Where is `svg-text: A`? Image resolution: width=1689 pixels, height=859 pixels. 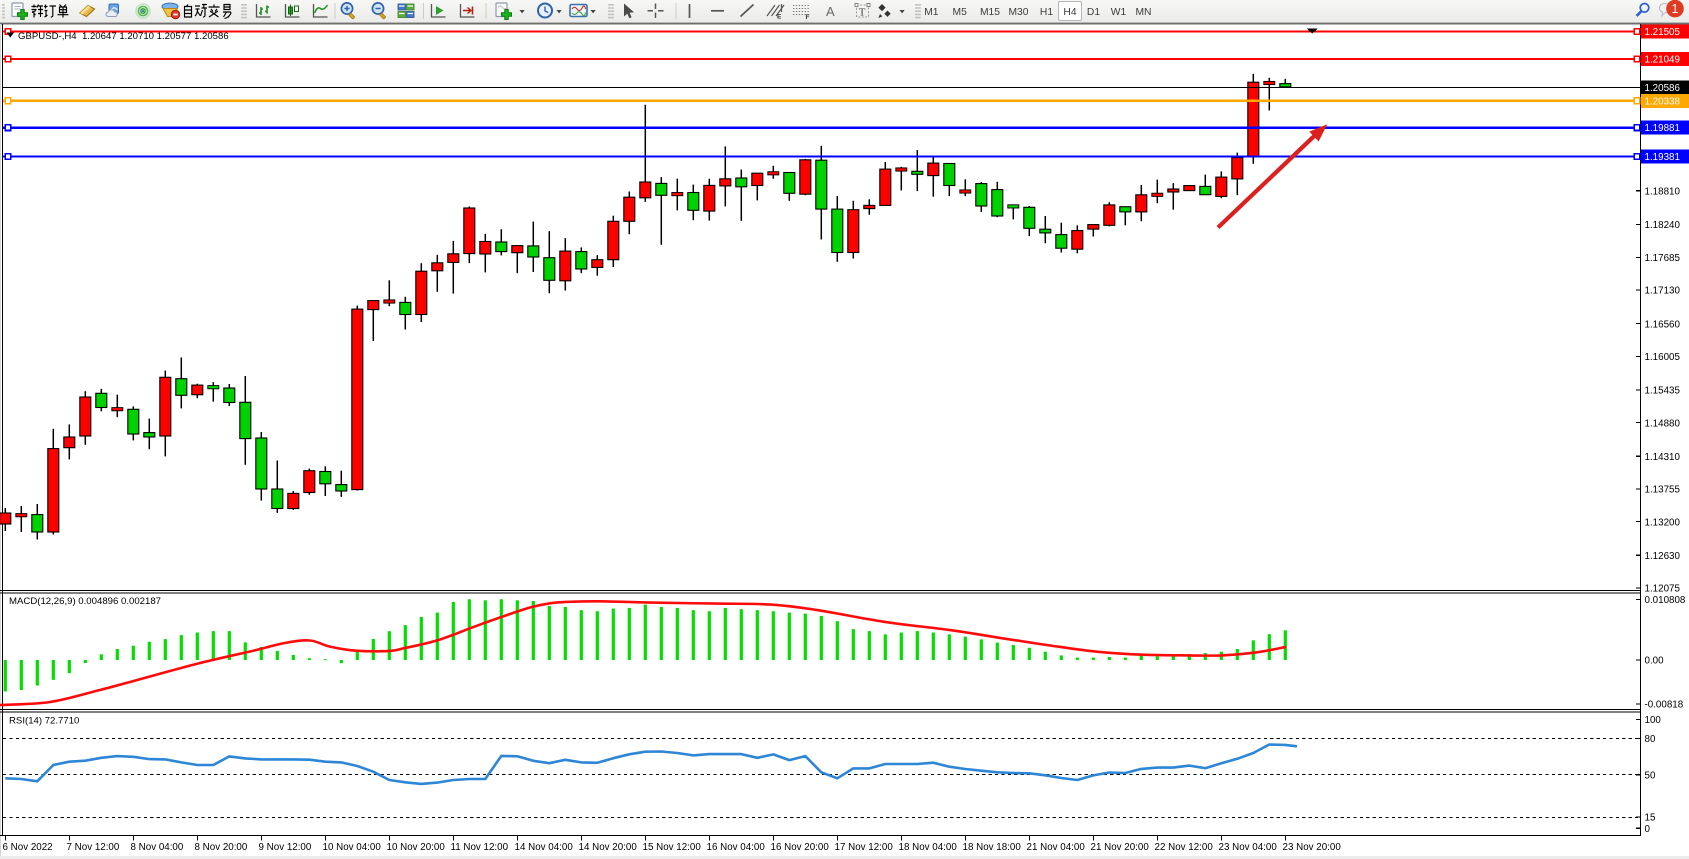
svg-text: A is located at coordinates (830, 11).